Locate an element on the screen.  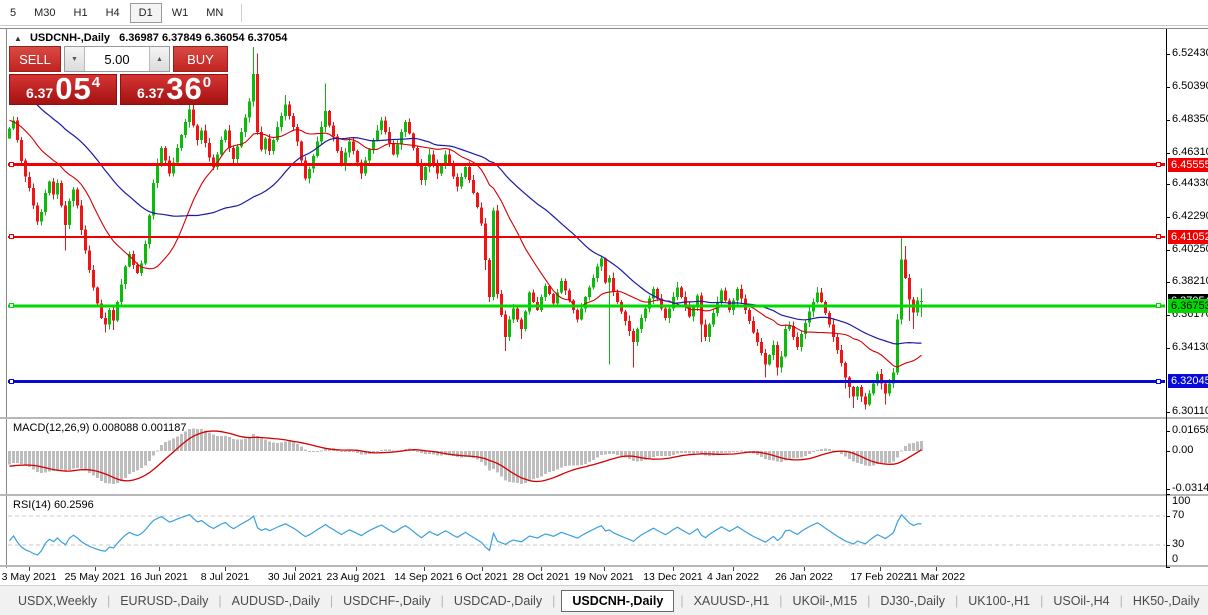
volume-input: 5.00 is located at coordinates (117, 59).